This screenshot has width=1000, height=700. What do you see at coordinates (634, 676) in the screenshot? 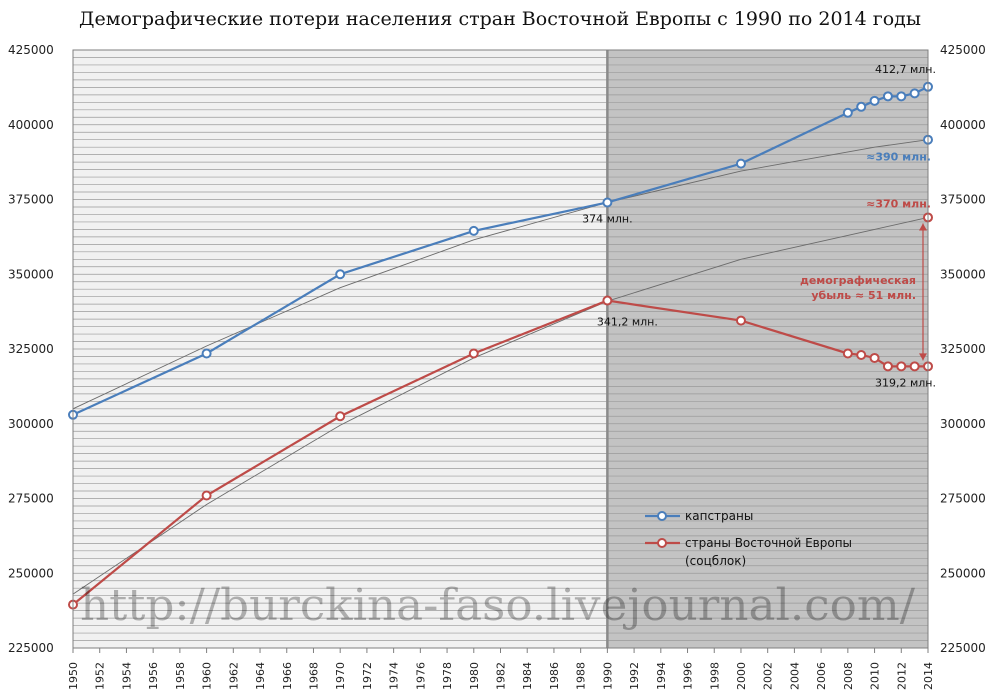
I see `x-tick-label: 1992` at bounding box center [634, 676].